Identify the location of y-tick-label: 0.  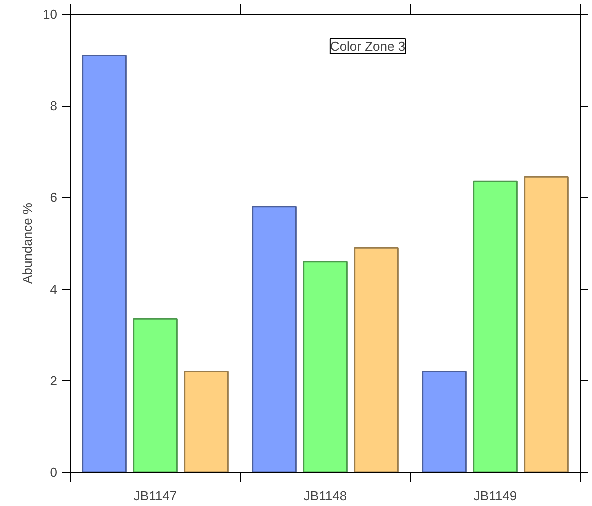
(54, 472).